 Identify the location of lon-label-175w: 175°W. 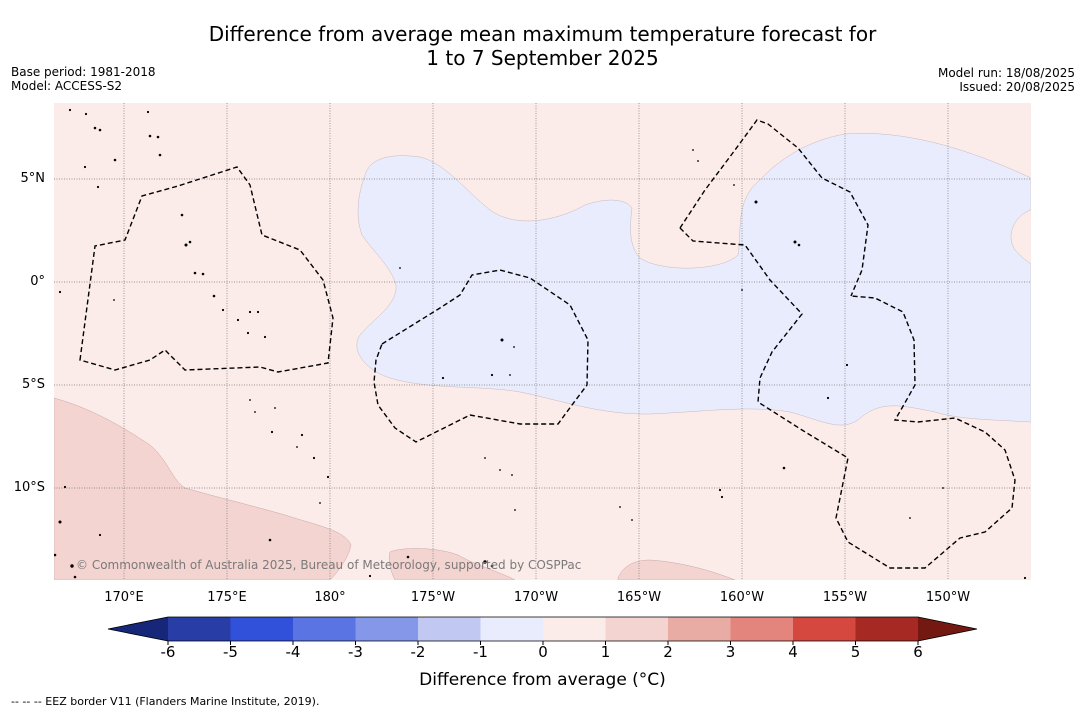
(433, 597).